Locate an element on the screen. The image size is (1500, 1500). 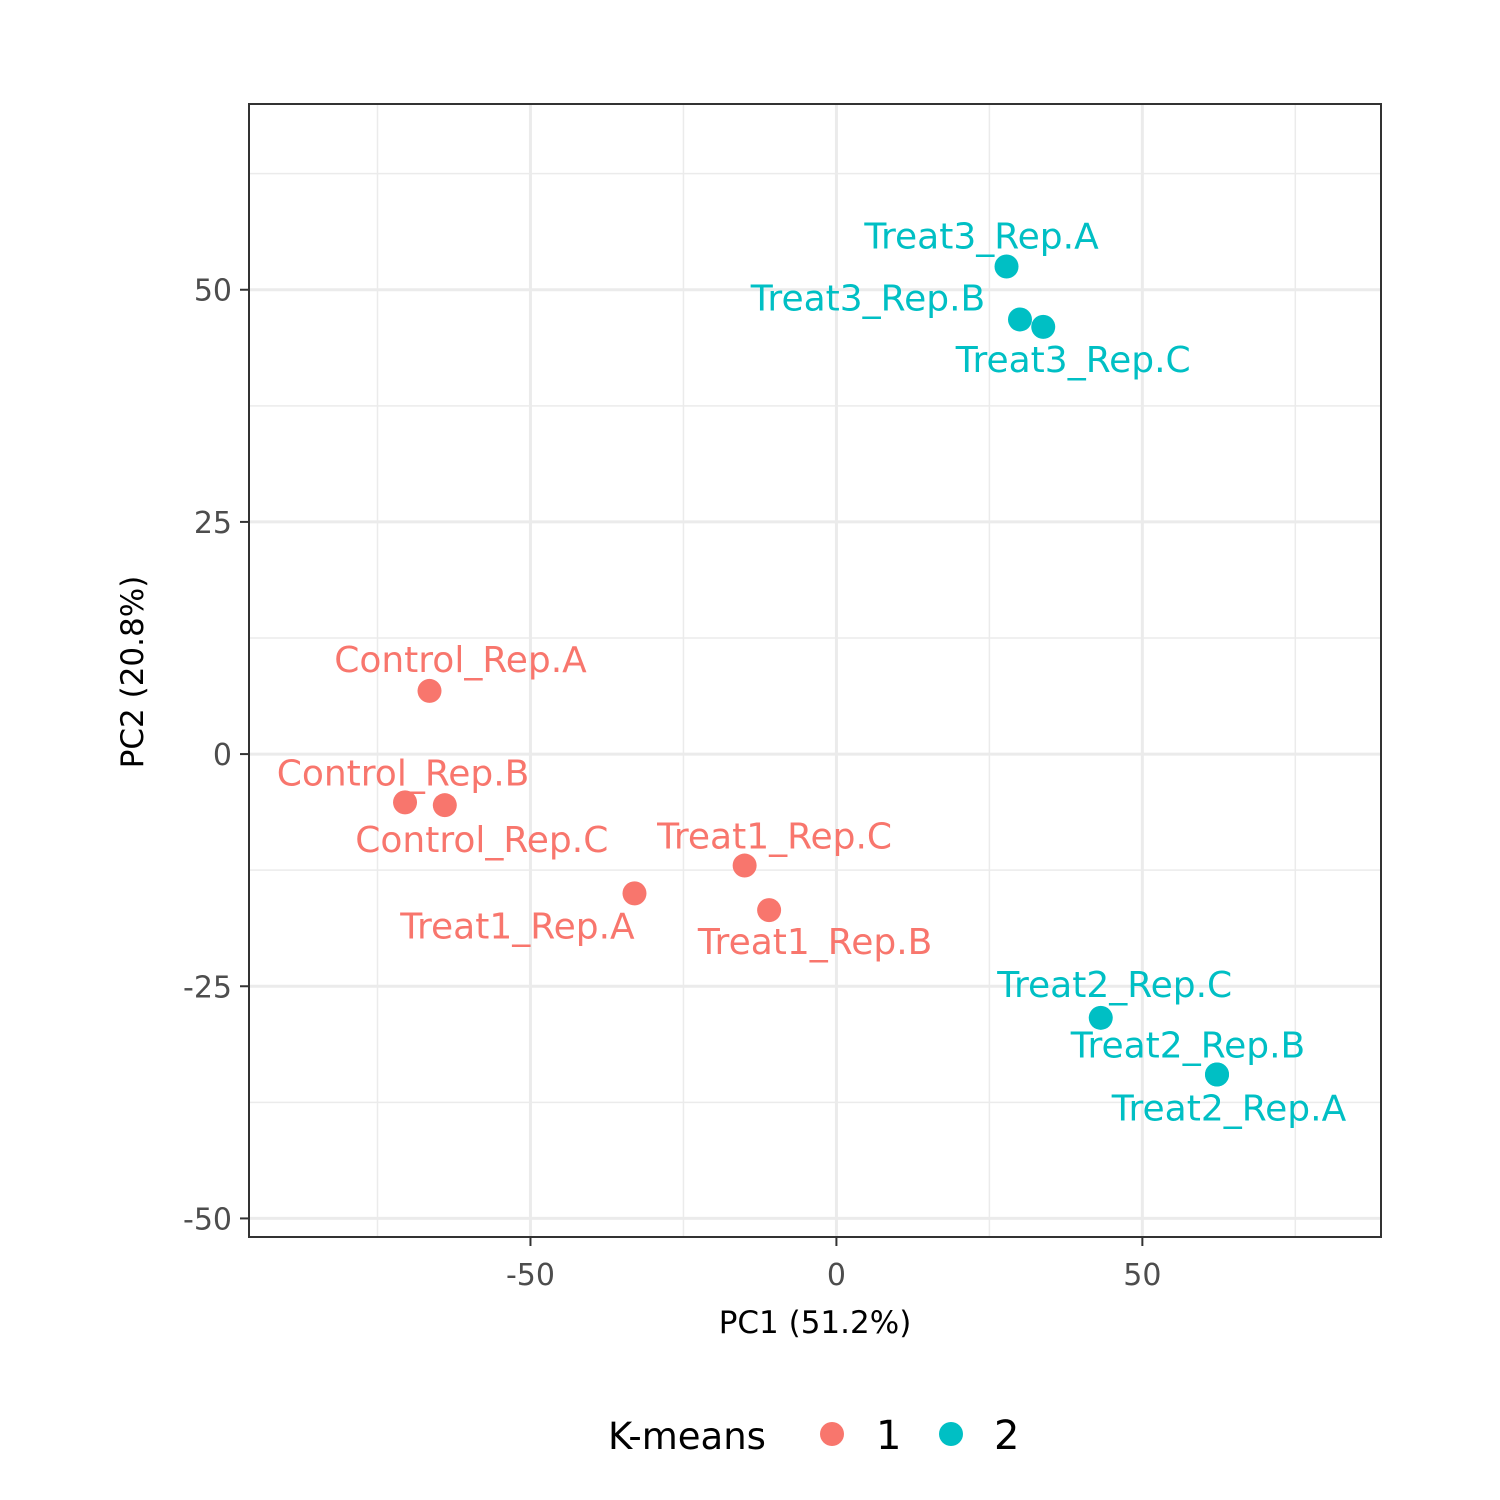
data-point-label: Treat2_Rep.B is located at coordinates (1187, 1045).